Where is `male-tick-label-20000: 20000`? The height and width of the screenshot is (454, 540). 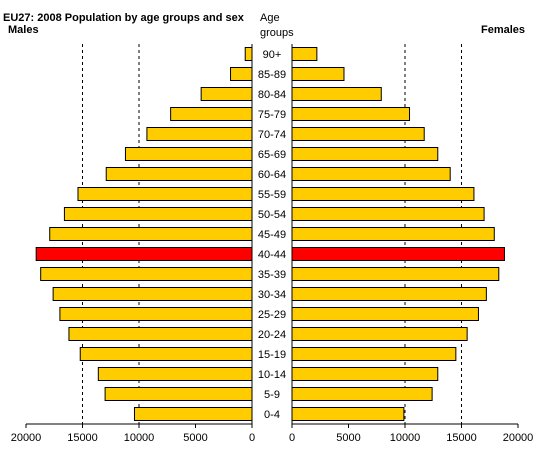
male-tick-label-20000: 20000 is located at coordinates (26, 438).